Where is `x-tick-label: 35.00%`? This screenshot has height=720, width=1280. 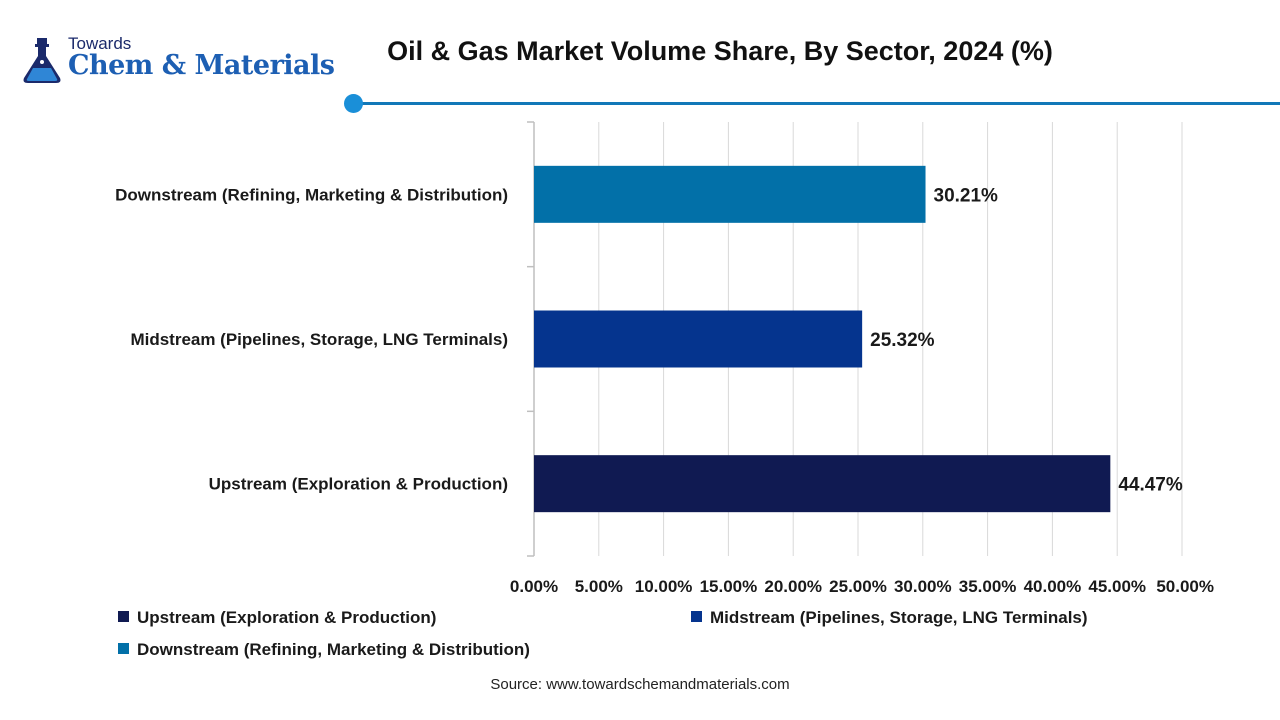
x-tick-label: 35.00% is located at coordinates (988, 586).